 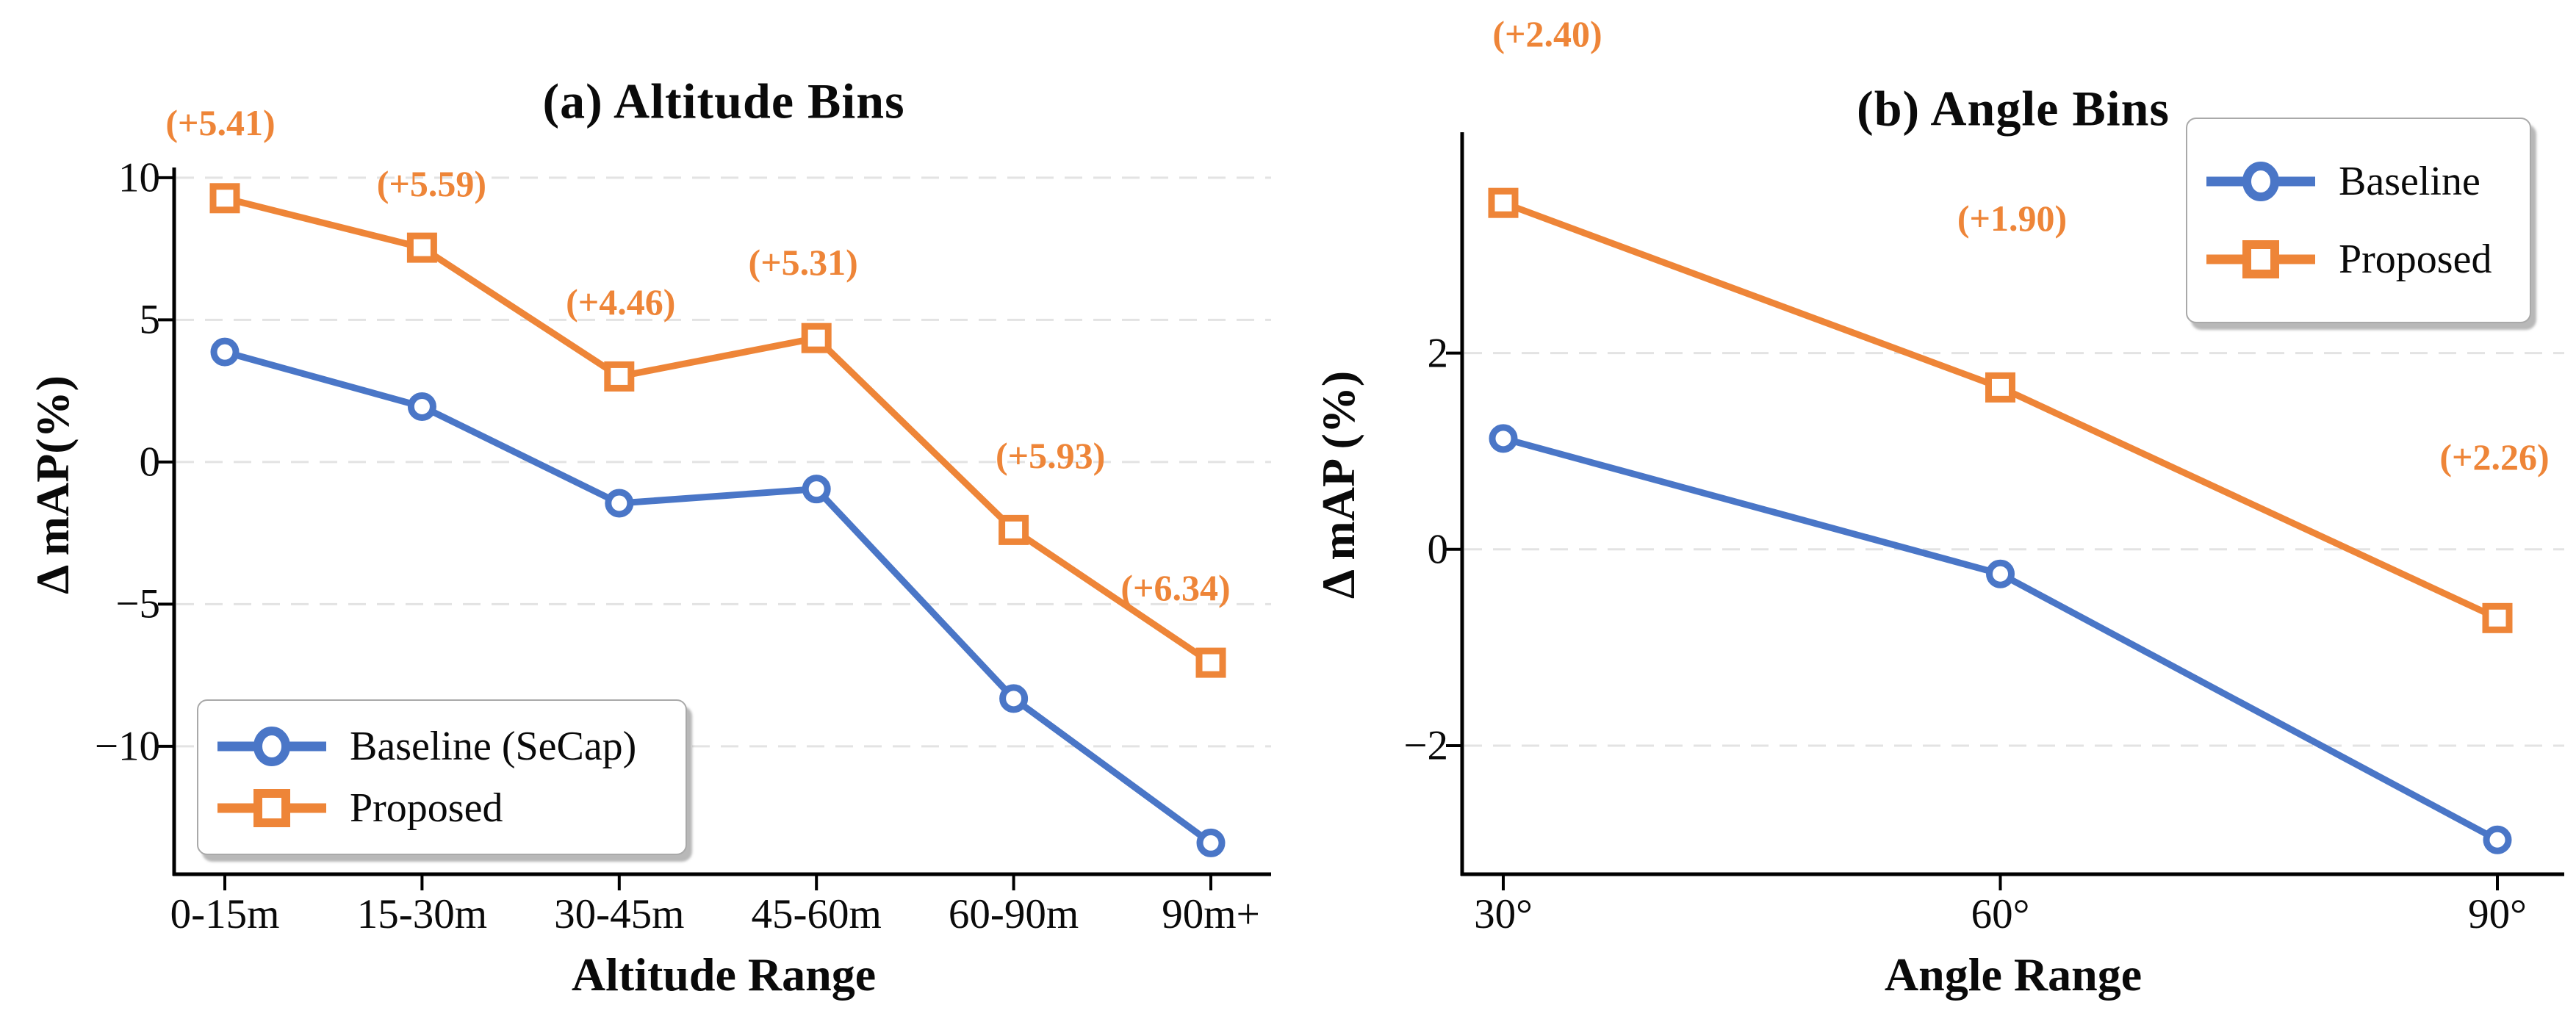 What do you see at coordinates (1013, 914) in the screenshot?
I see `x-tick-label: 60-90m` at bounding box center [1013, 914].